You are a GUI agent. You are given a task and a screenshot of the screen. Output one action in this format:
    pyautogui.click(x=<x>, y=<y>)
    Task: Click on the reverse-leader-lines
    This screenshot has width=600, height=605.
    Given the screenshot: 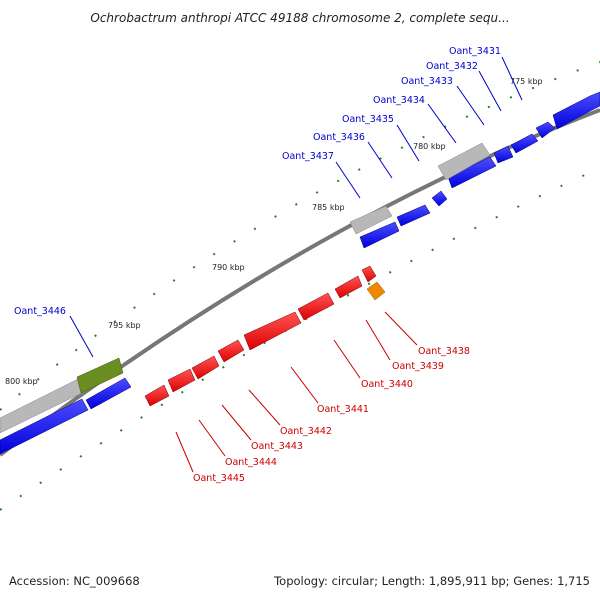 What is the action you would take?
    pyautogui.click(x=296, y=392)
    